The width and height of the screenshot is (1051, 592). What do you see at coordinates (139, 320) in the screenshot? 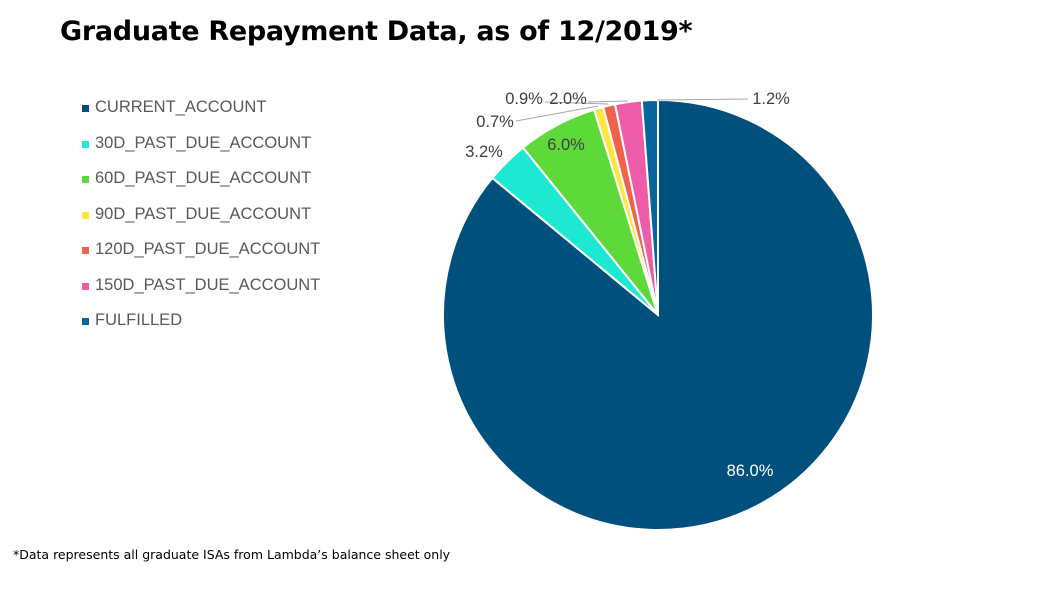
I see `legend-label: FULFILLED` at bounding box center [139, 320].